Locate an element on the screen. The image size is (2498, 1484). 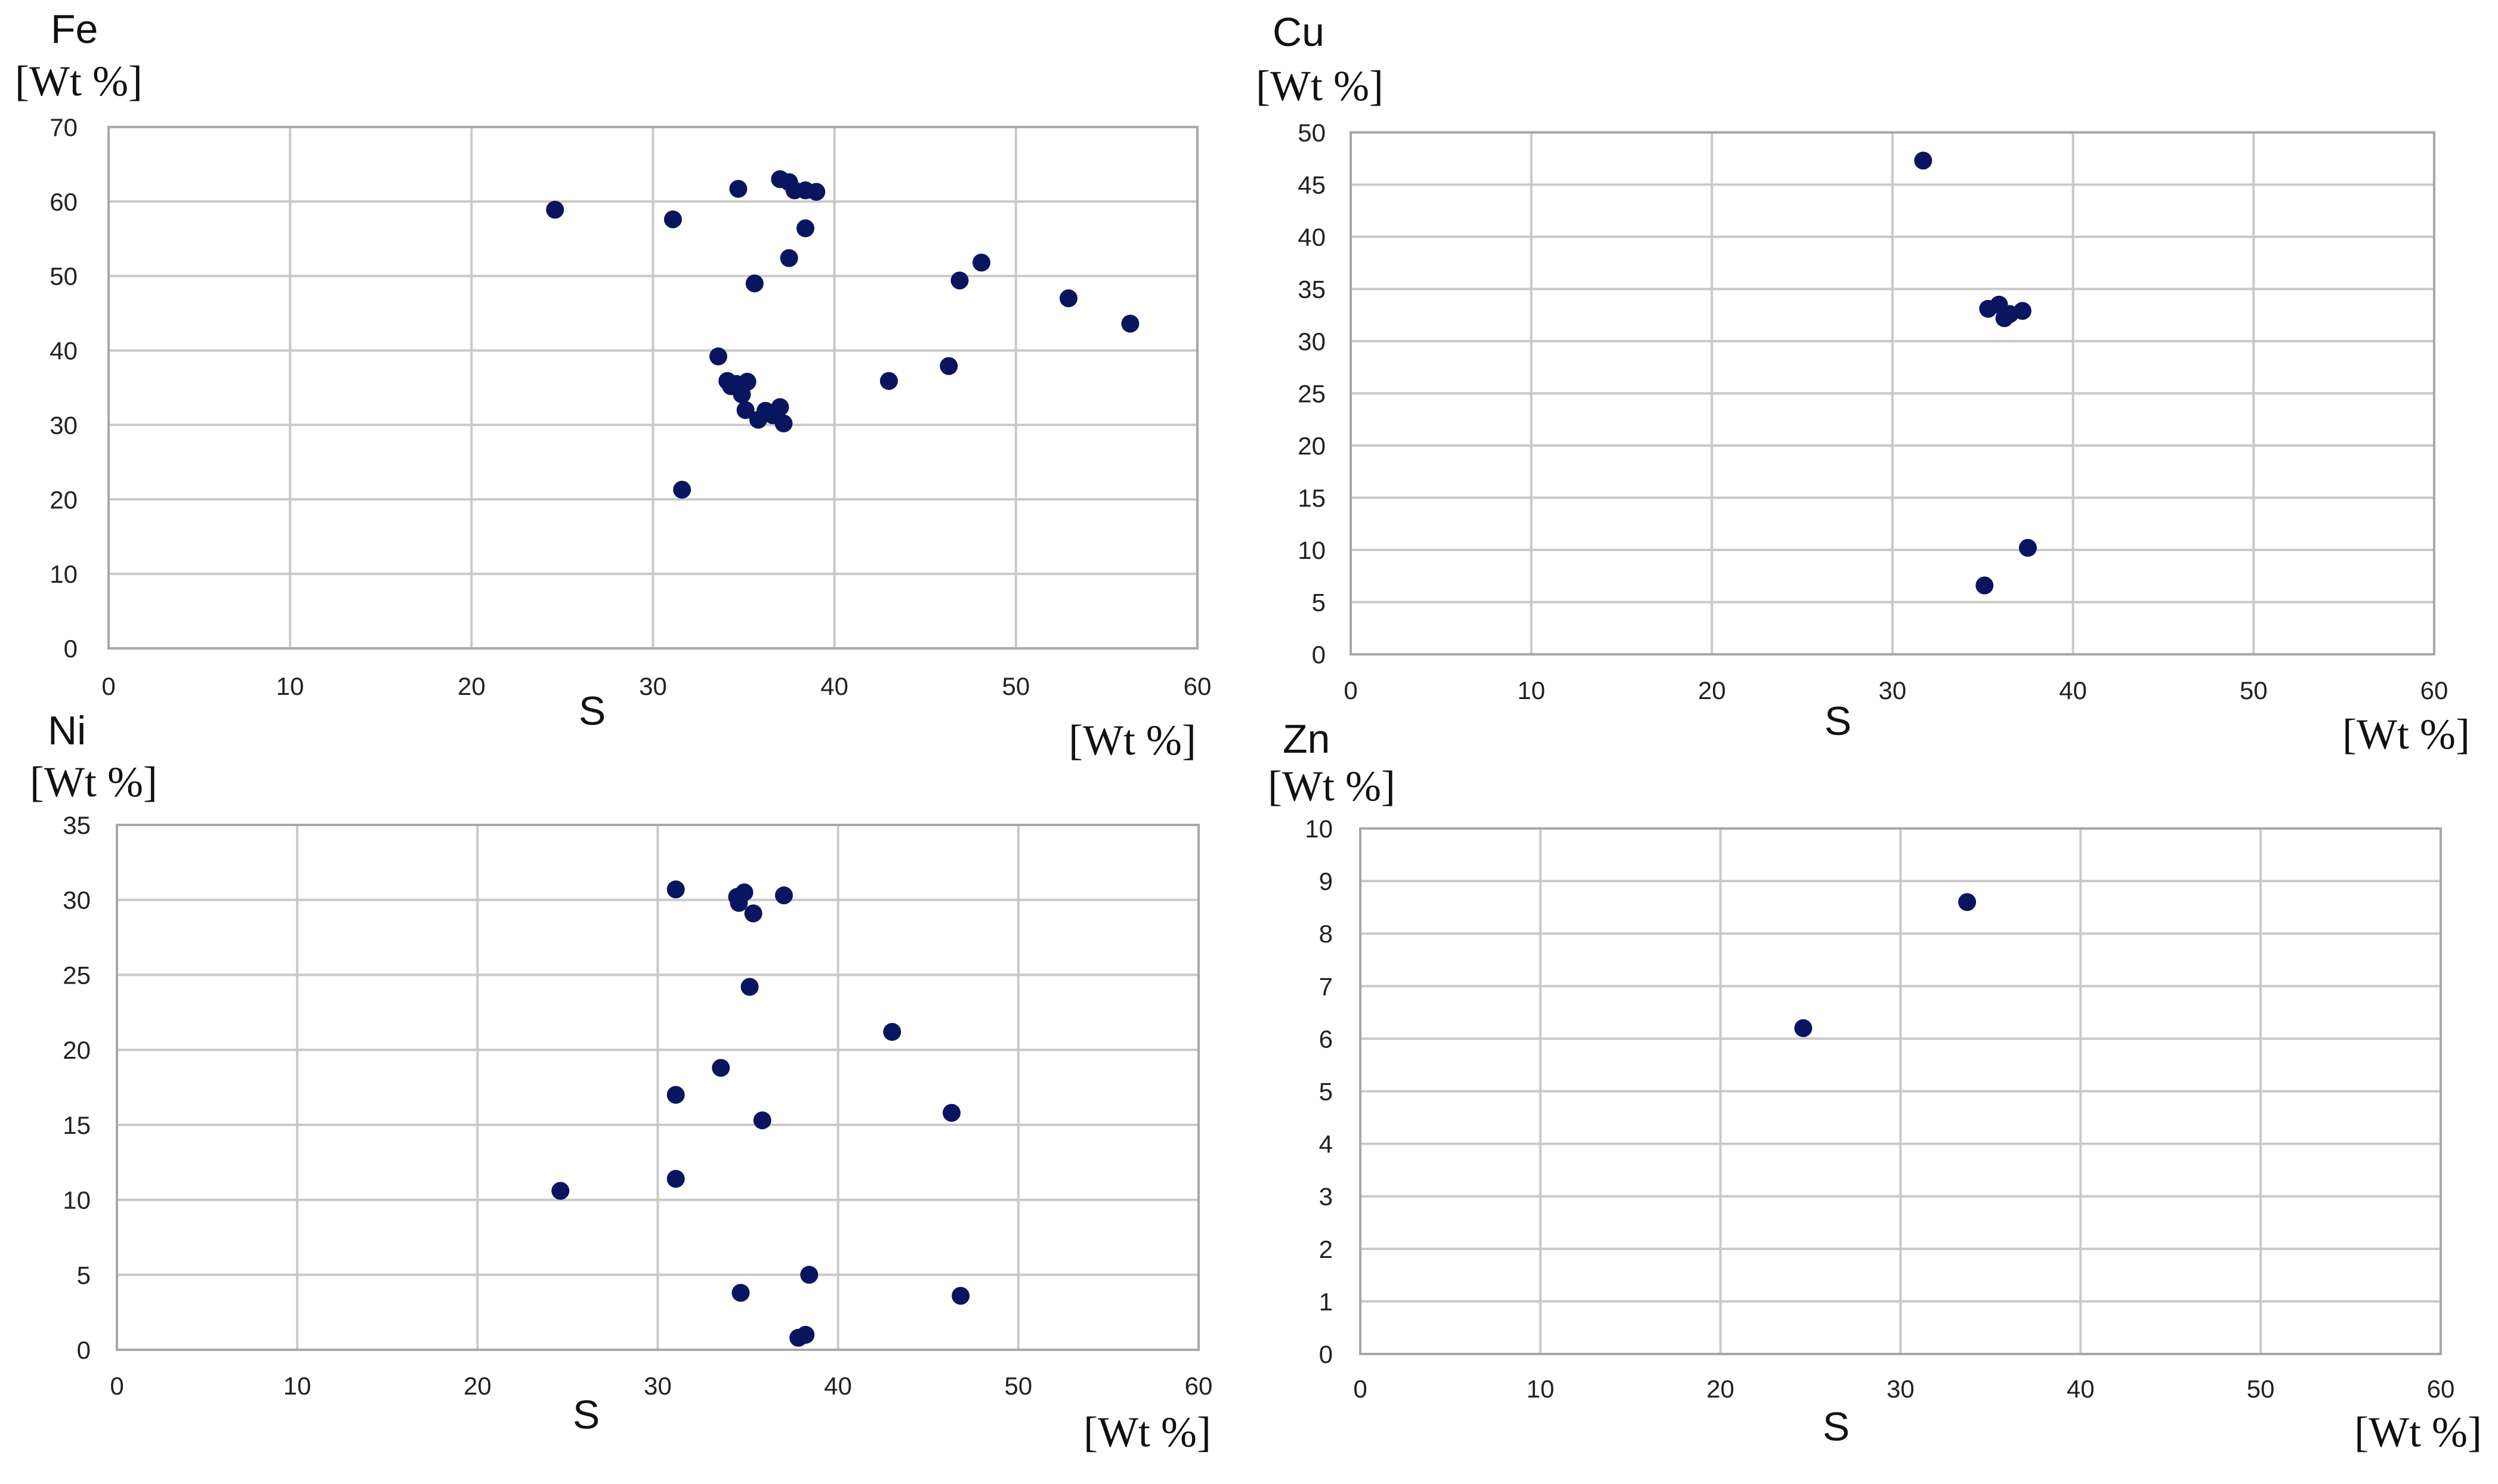
fe-y-tick-label: 0 is located at coordinates (71, 649).